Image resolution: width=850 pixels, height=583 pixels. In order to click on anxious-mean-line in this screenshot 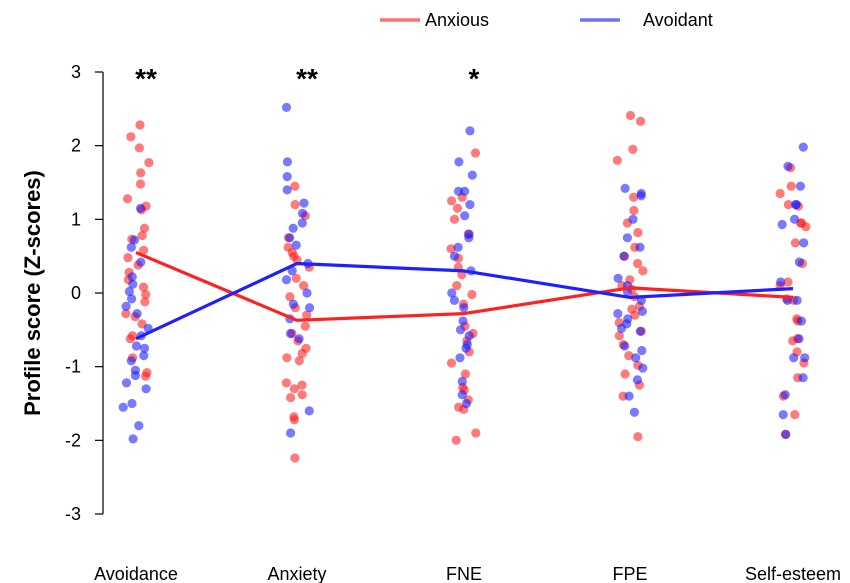, I will do `click(464, 286)`.